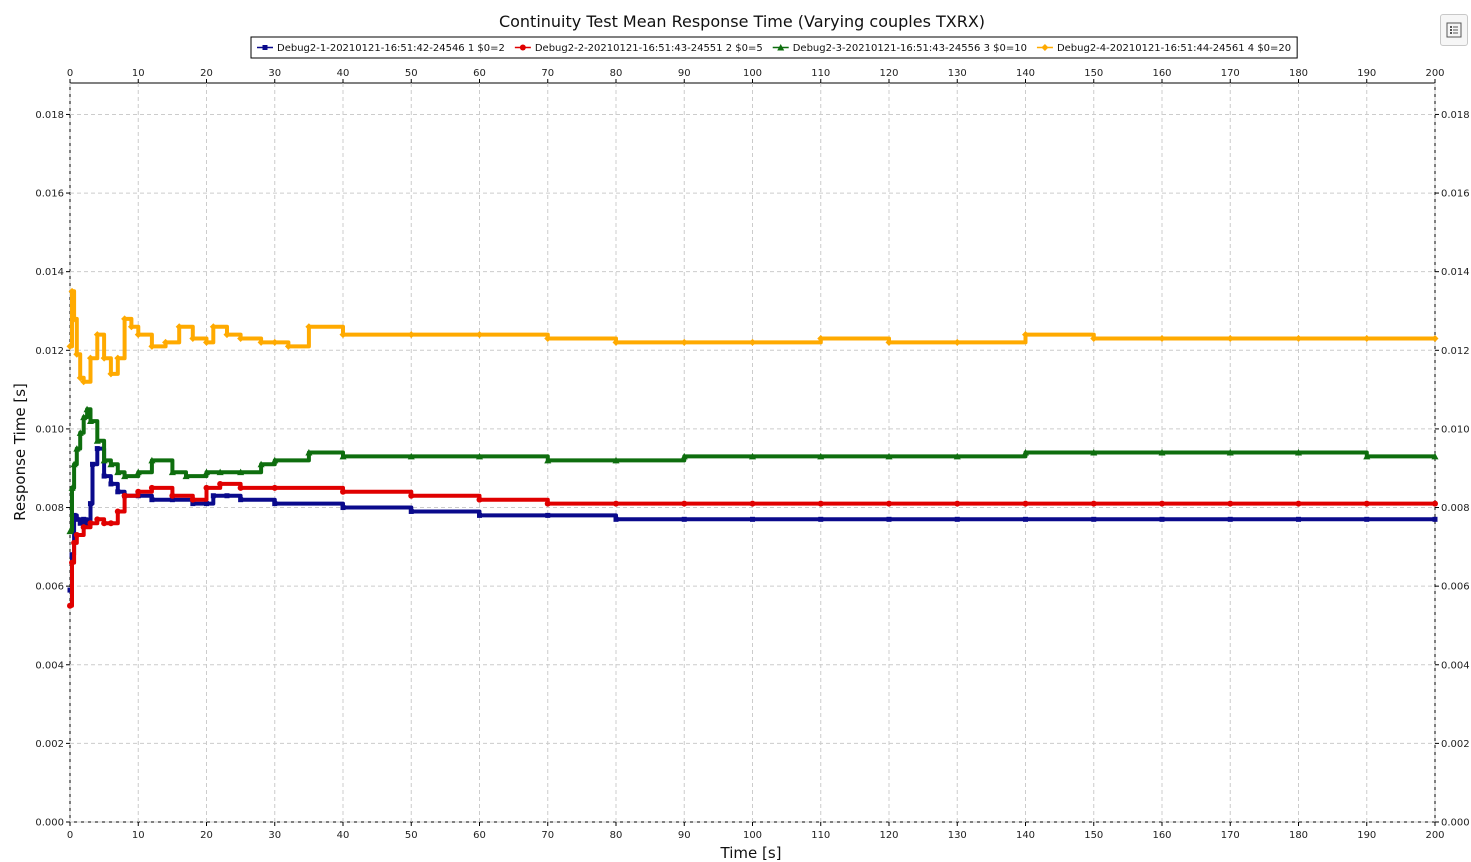  Describe the element at coordinates (20, 452) in the screenshot. I see `y-axis-label: Response Time [s]` at that location.